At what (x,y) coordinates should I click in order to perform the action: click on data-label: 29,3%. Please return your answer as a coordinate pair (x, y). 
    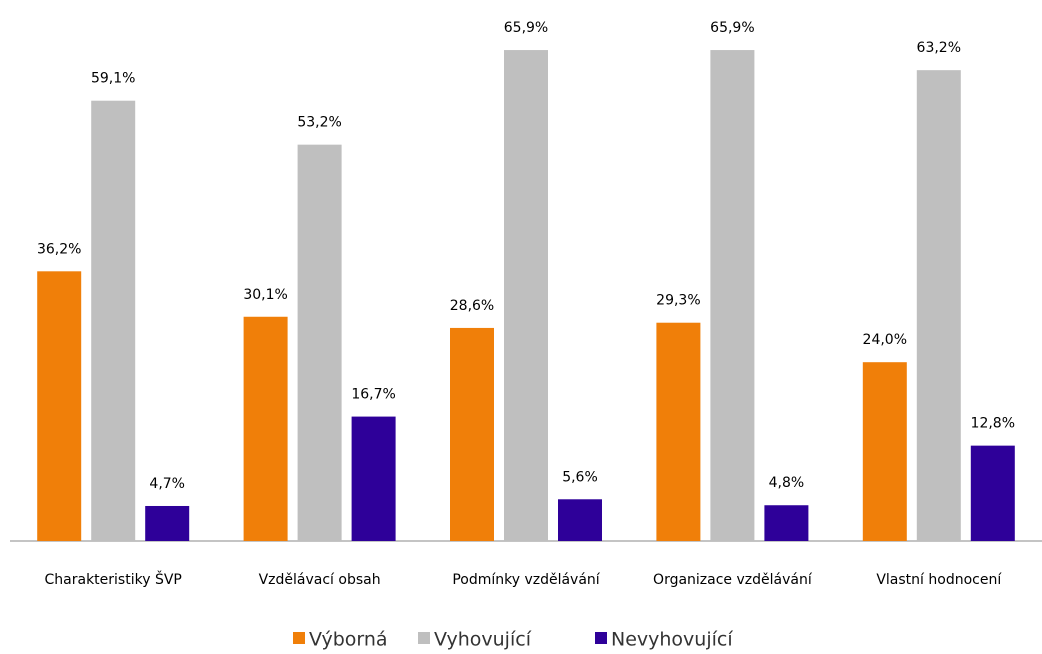
    Looking at the image, I should click on (678, 301).